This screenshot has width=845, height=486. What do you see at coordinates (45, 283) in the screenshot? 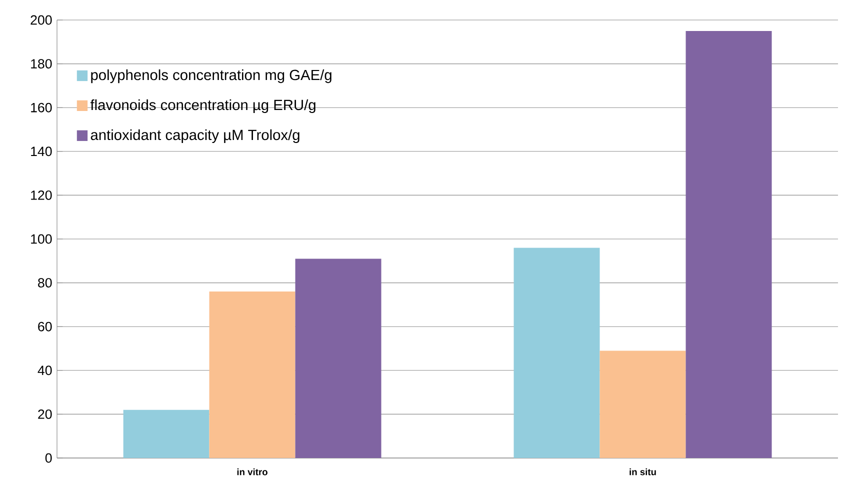
I see `y-tick-label: 80` at bounding box center [45, 283].